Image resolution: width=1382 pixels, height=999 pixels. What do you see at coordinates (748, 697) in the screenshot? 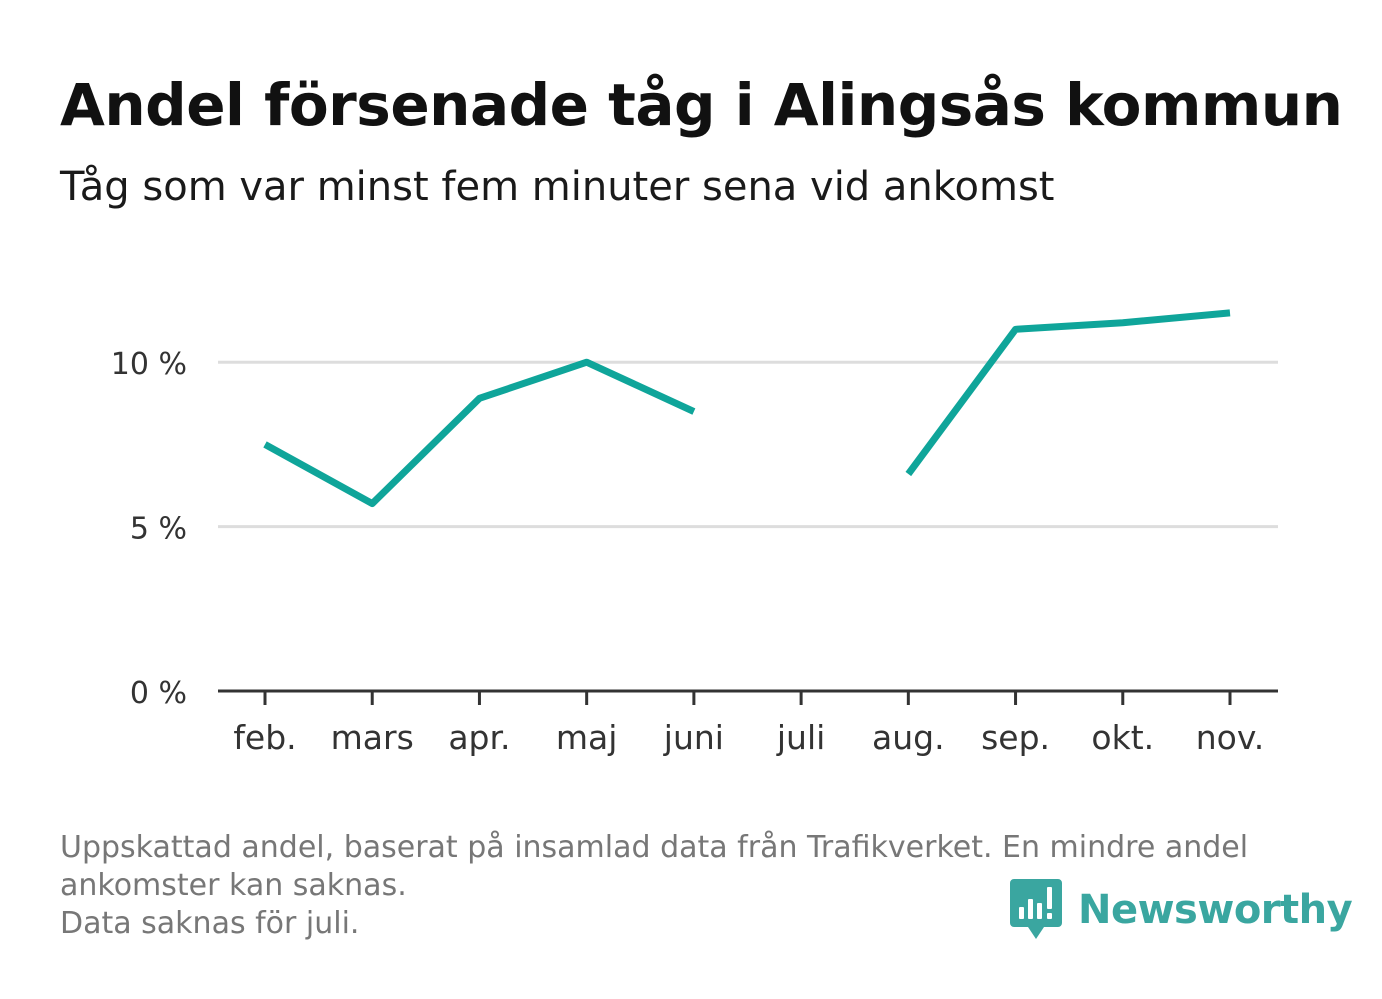
I see `x-axis` at bounding box center [748, 697].